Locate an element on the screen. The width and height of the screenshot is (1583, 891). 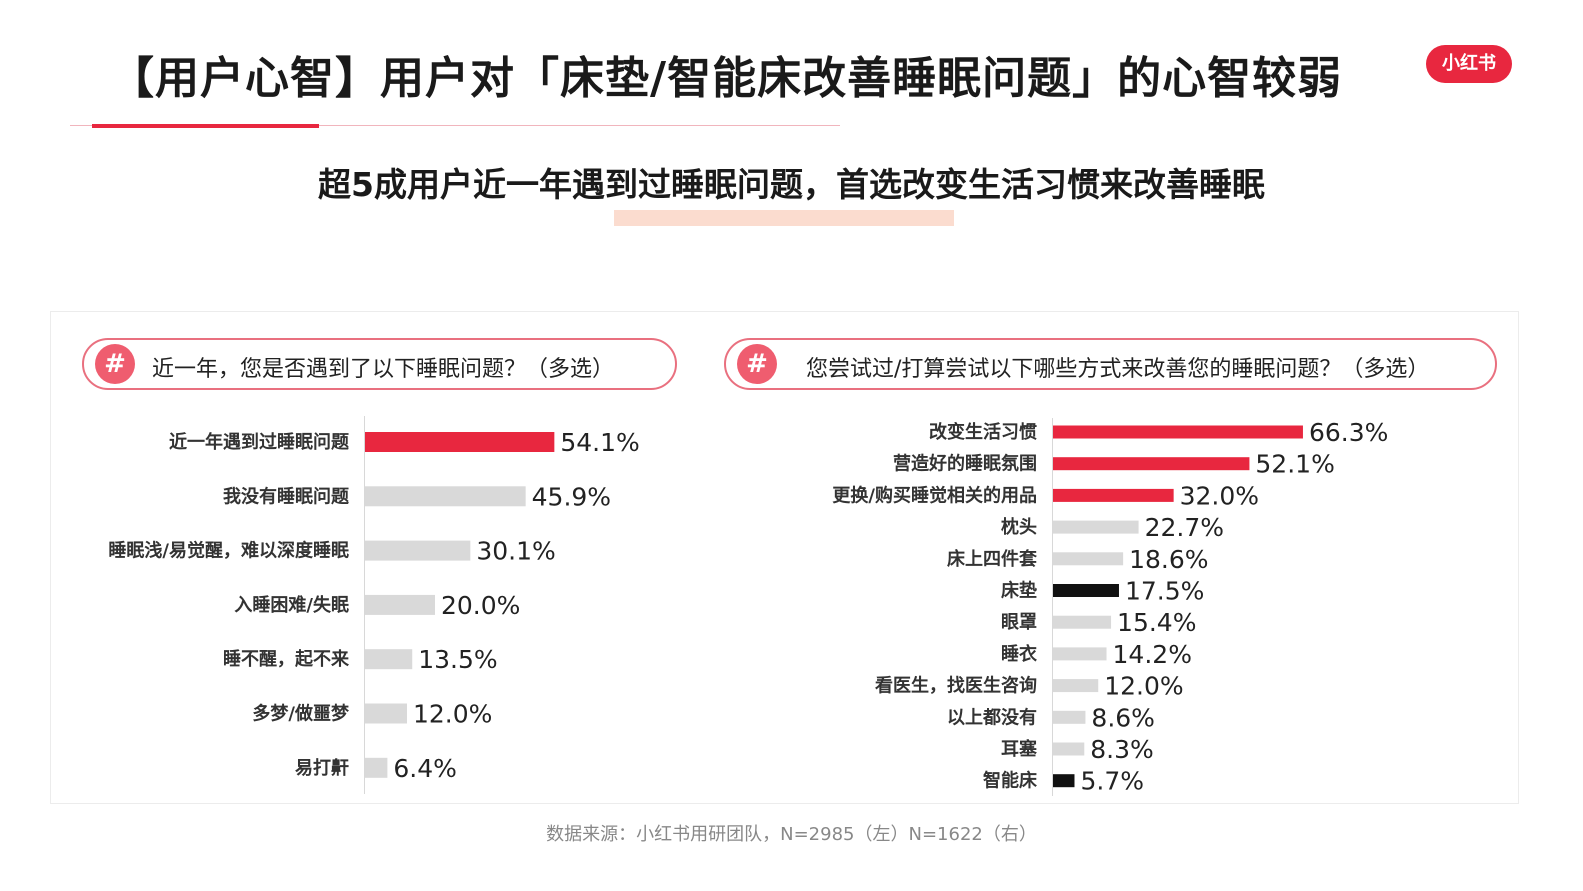
right-value-label: 52.1% is located at coordinates (1294, 464).